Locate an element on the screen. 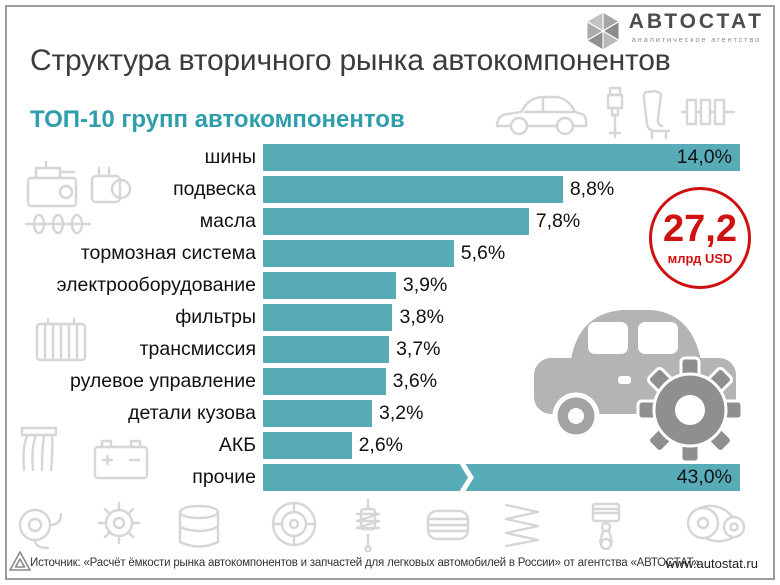 The height and width of the screenshot is (585, 780). axis-break-icon is located at coordinates (467, 477).